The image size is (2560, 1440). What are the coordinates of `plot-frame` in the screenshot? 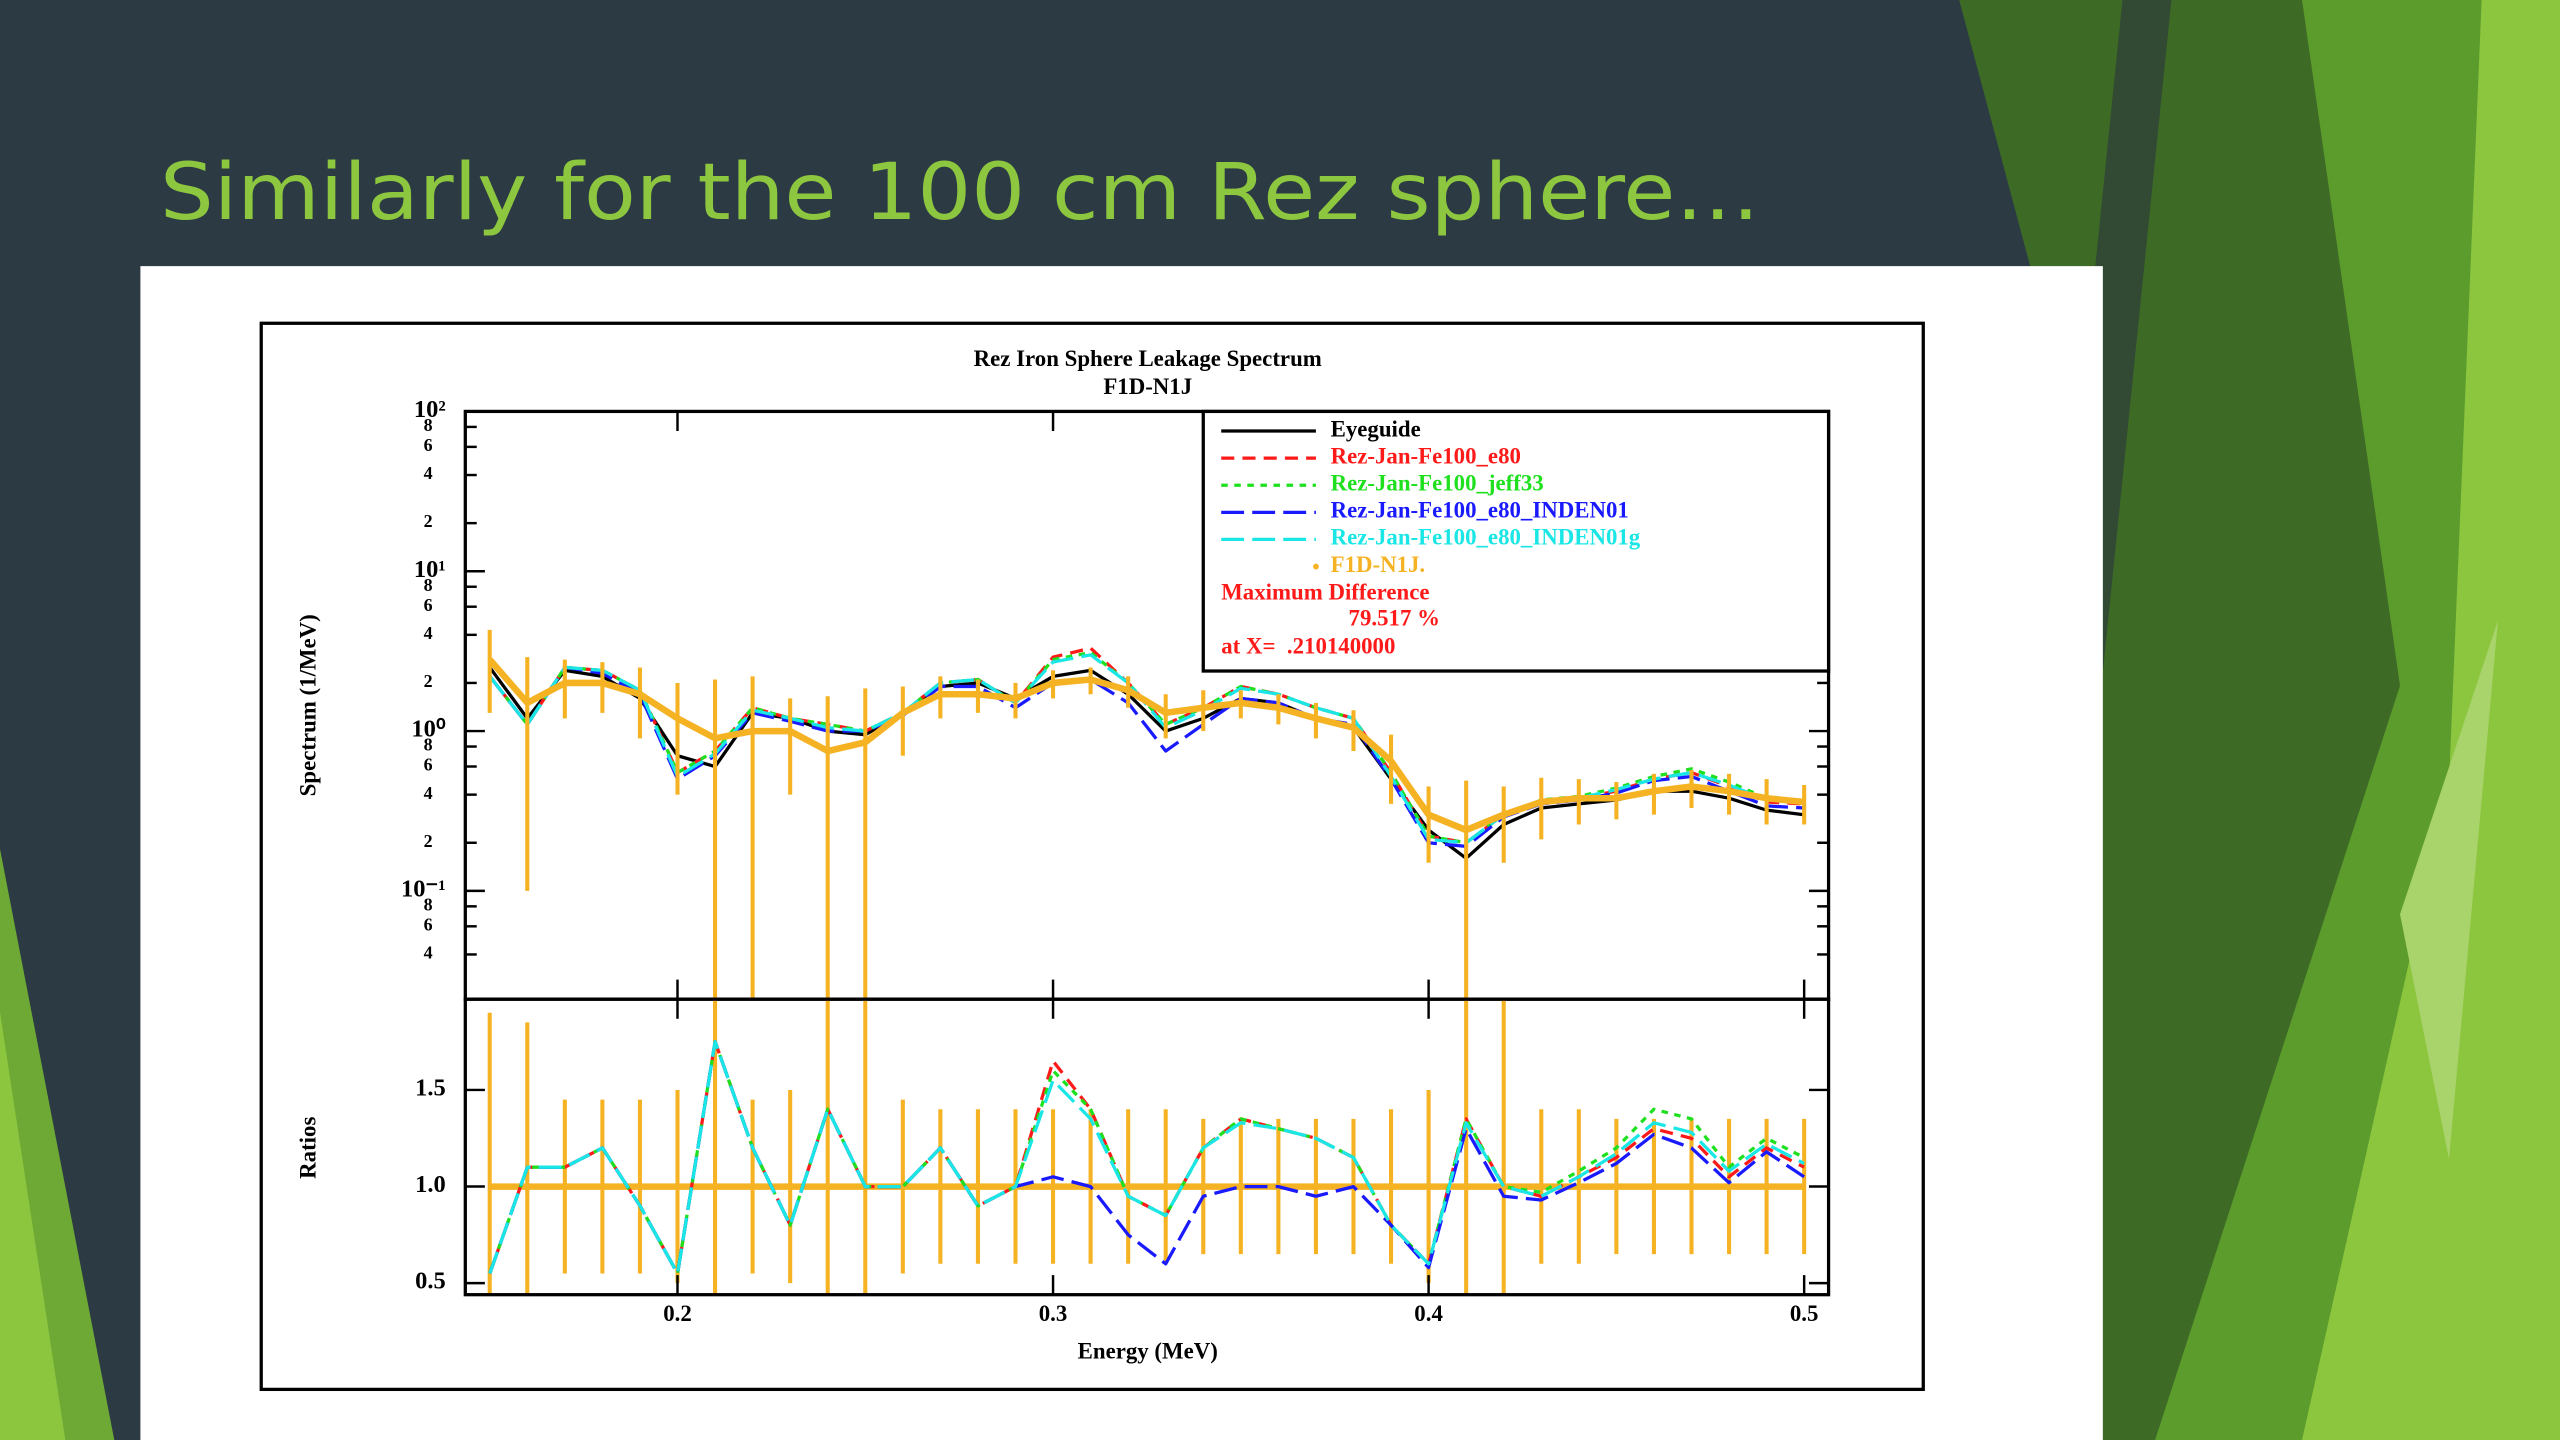 It's located at (1147, 1147).